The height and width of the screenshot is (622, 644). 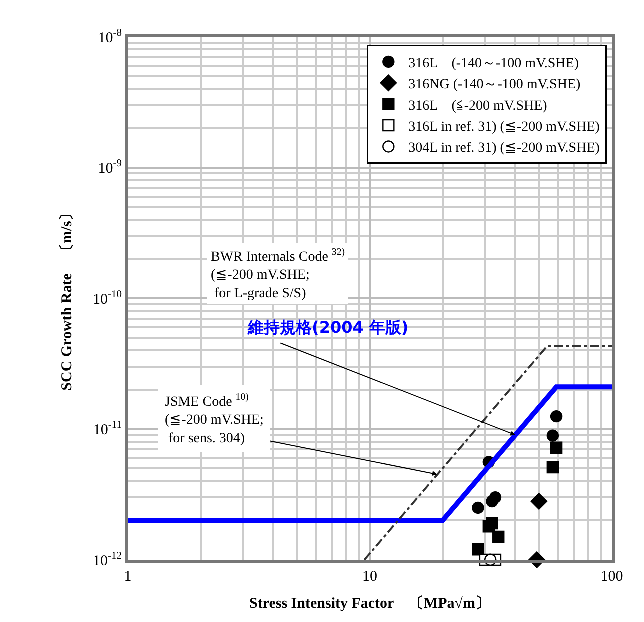 I want to click on legend-label: 316L in ref. 31) (≦-200 mV.SHE), so click(x=504, y=128).